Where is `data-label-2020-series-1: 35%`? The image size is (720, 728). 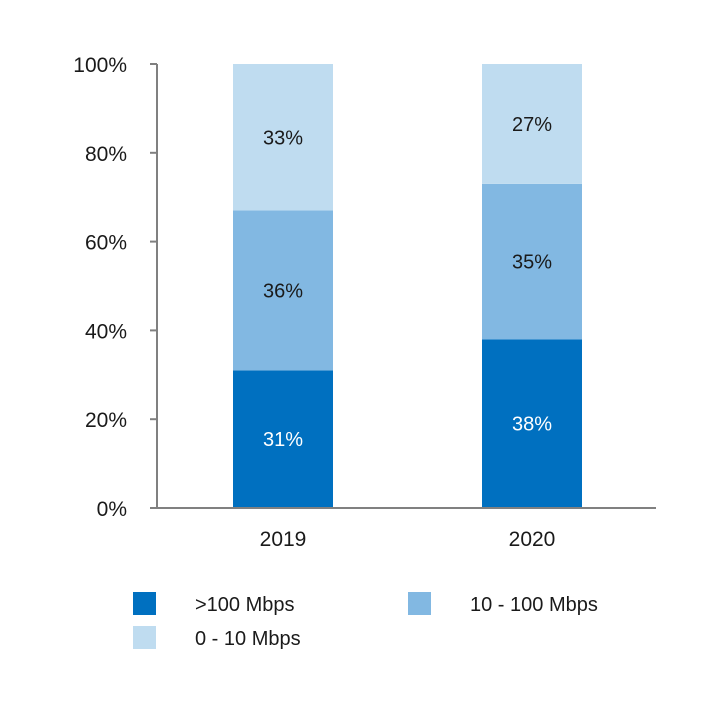
data-label-2020-series-1: 35% is located at coordinates (532, 263).